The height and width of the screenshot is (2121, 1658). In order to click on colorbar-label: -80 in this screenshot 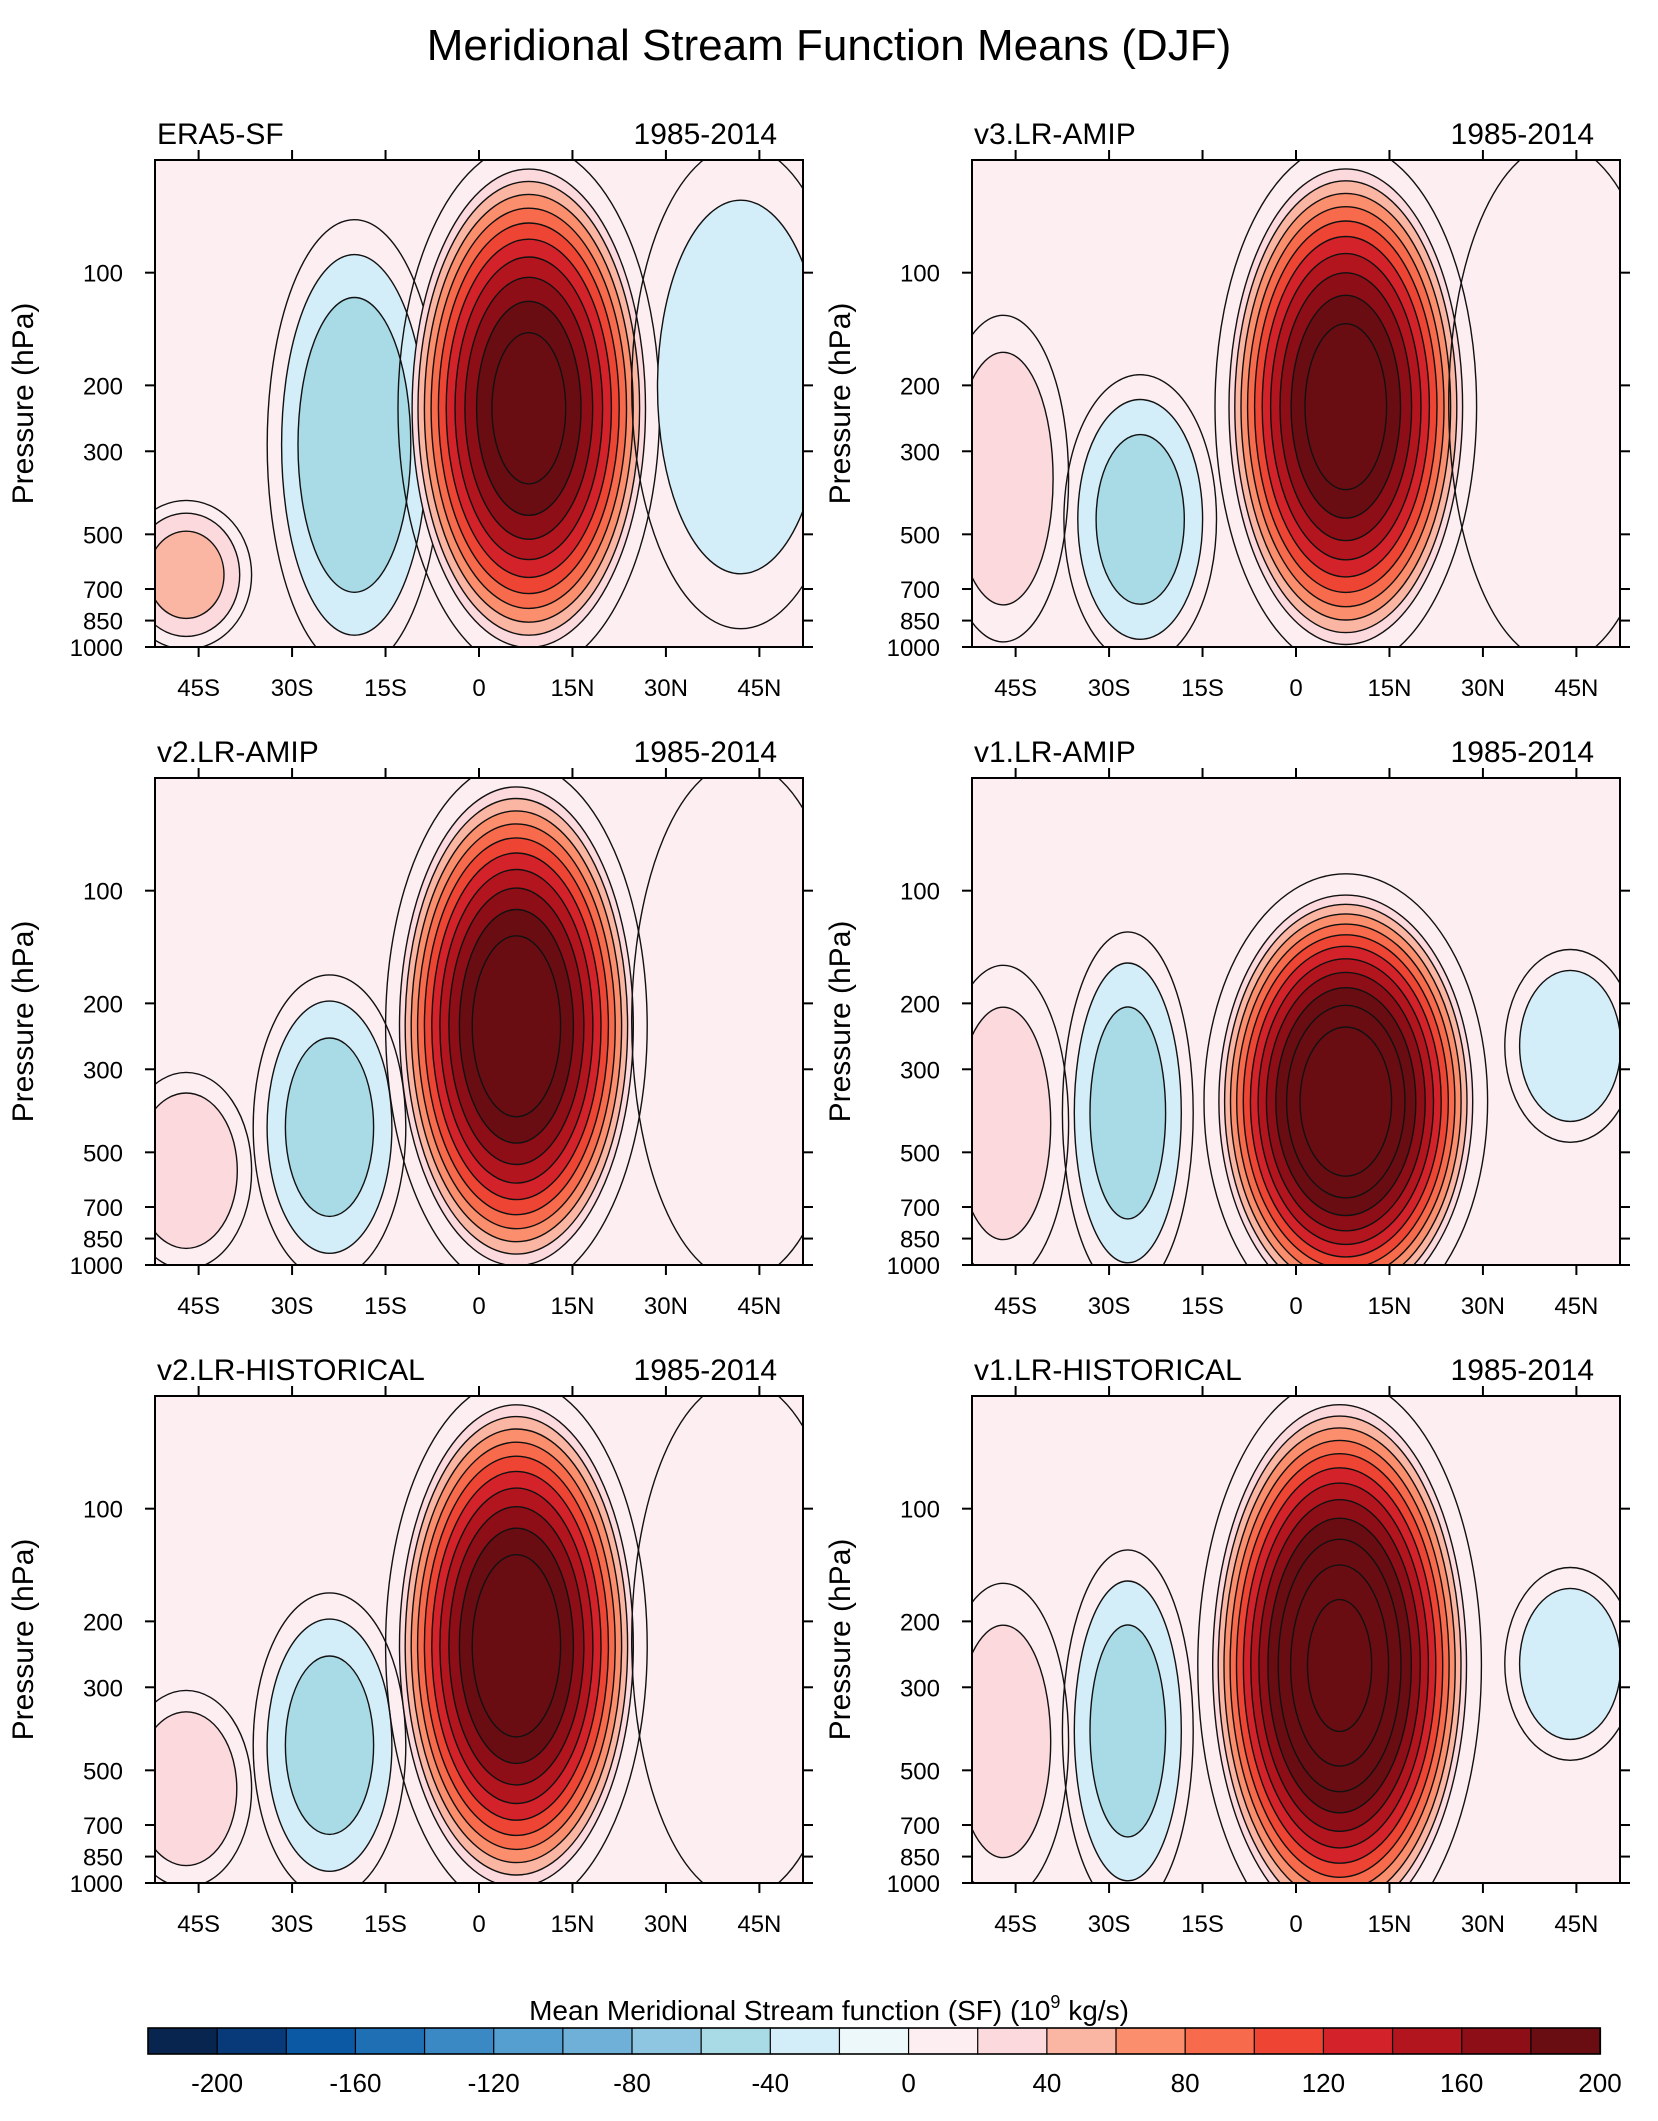, I will do `click(632, 2083)`.